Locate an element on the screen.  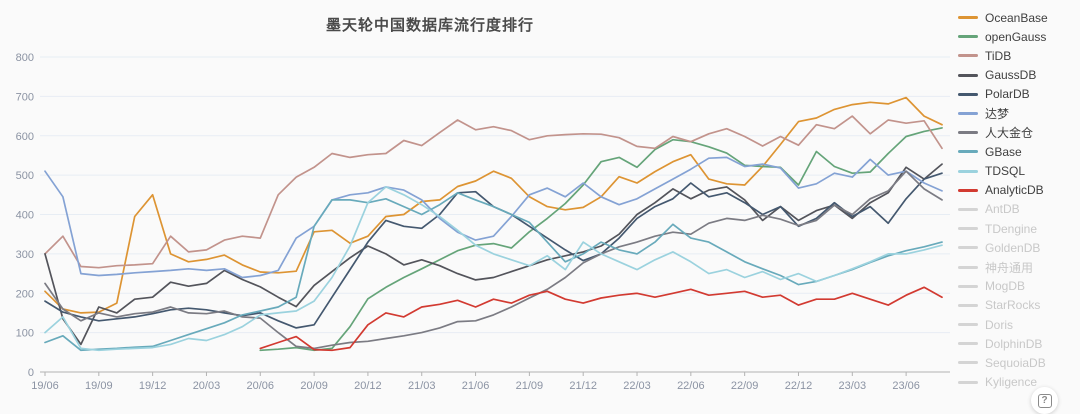
legend-label: OceanBase is located at coordinates (1016, 17).